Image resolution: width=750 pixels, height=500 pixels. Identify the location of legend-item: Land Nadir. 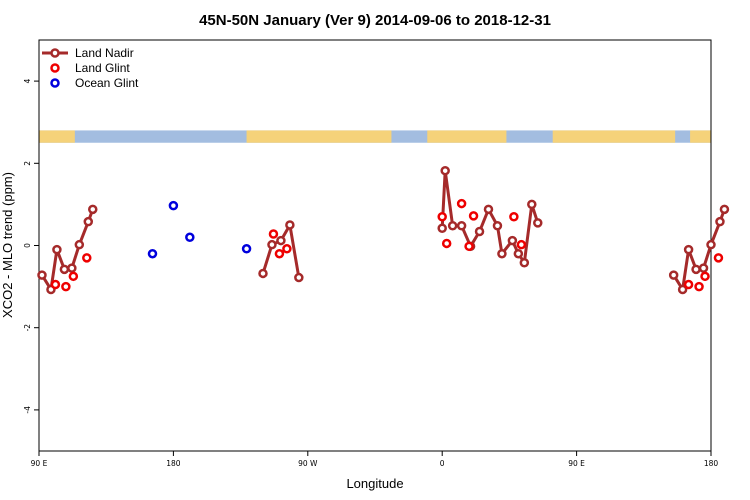
(88, 53).